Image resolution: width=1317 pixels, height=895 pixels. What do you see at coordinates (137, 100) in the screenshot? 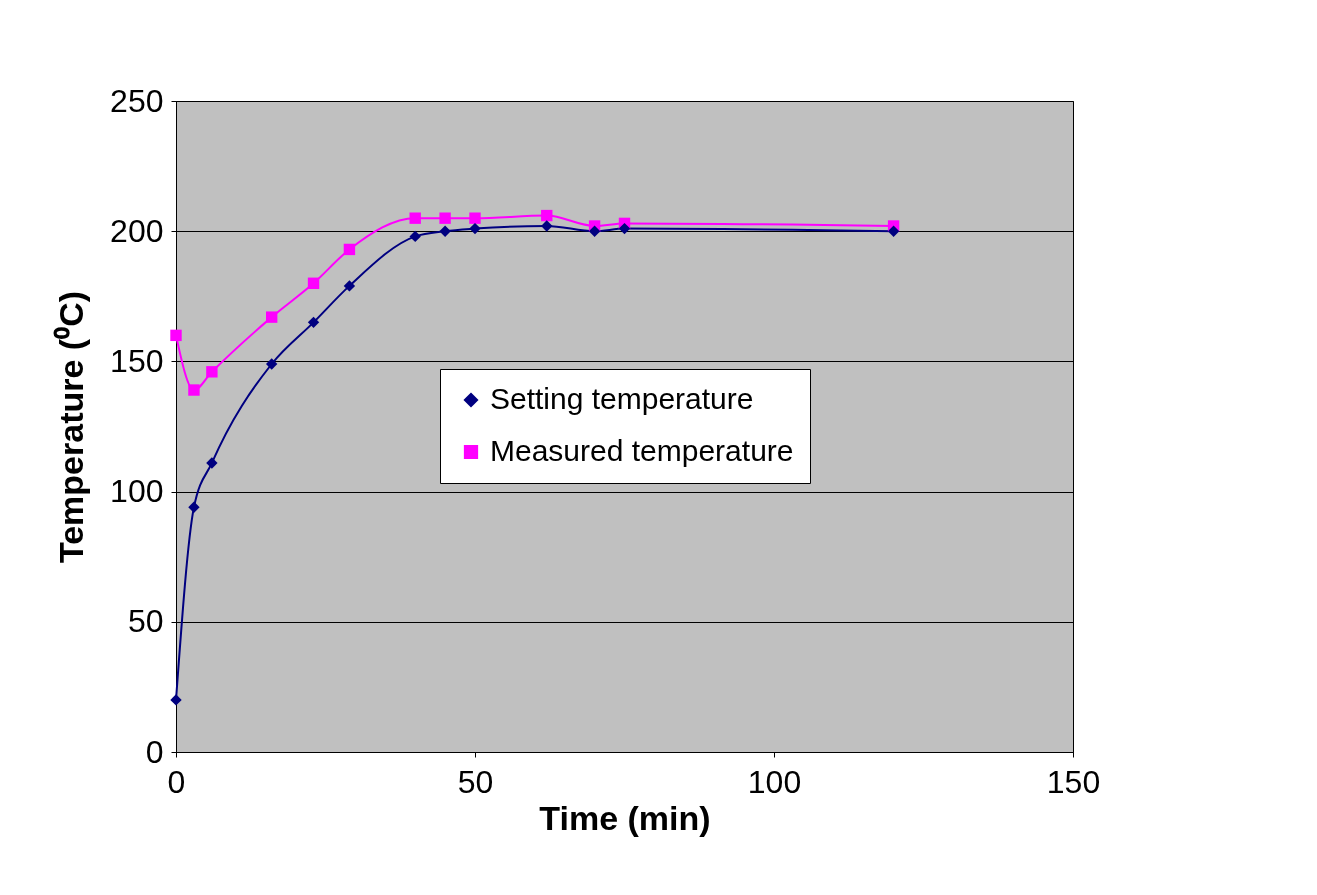
I see `y-tick-label: 250` at bounding box center [137, 100].